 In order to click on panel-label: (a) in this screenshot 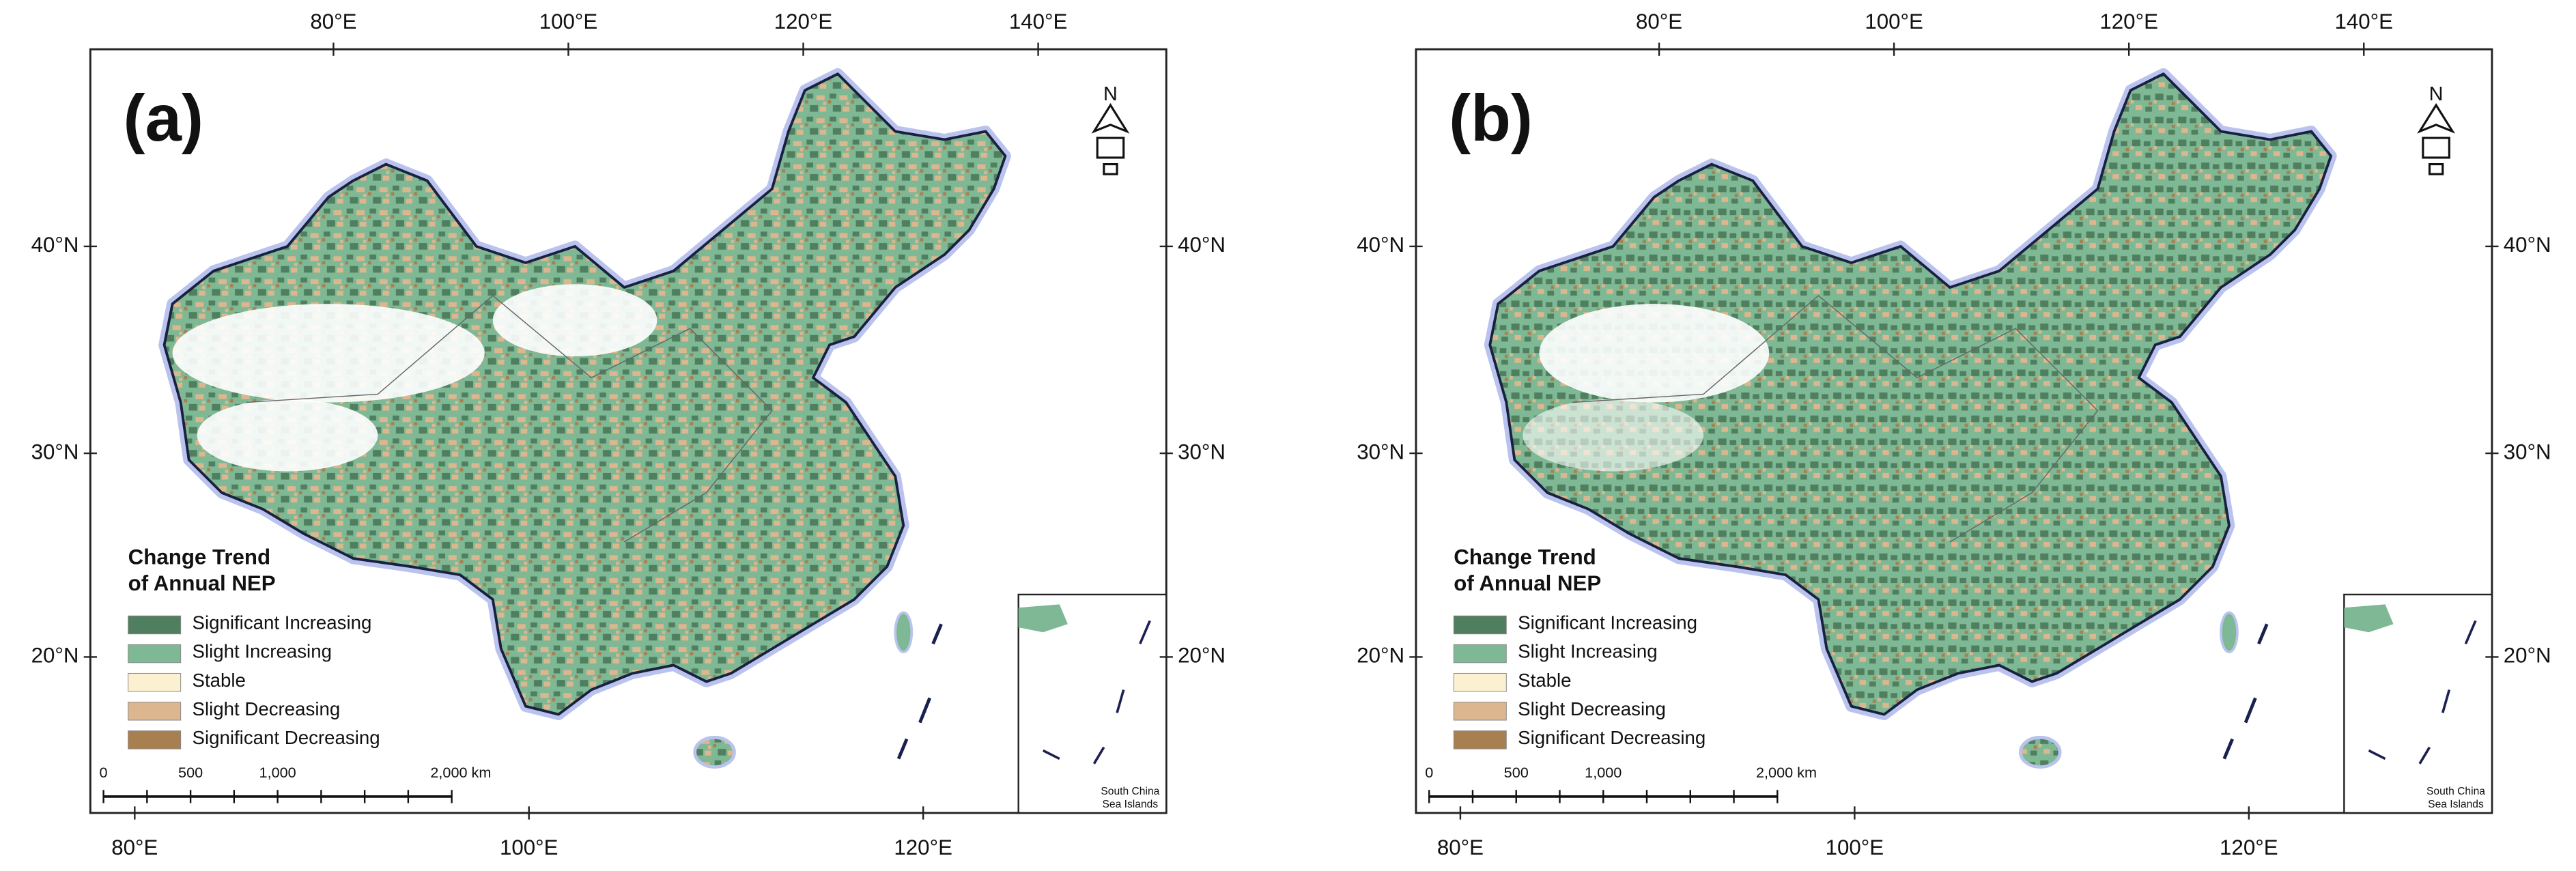, I will do `click(163, 118)`.